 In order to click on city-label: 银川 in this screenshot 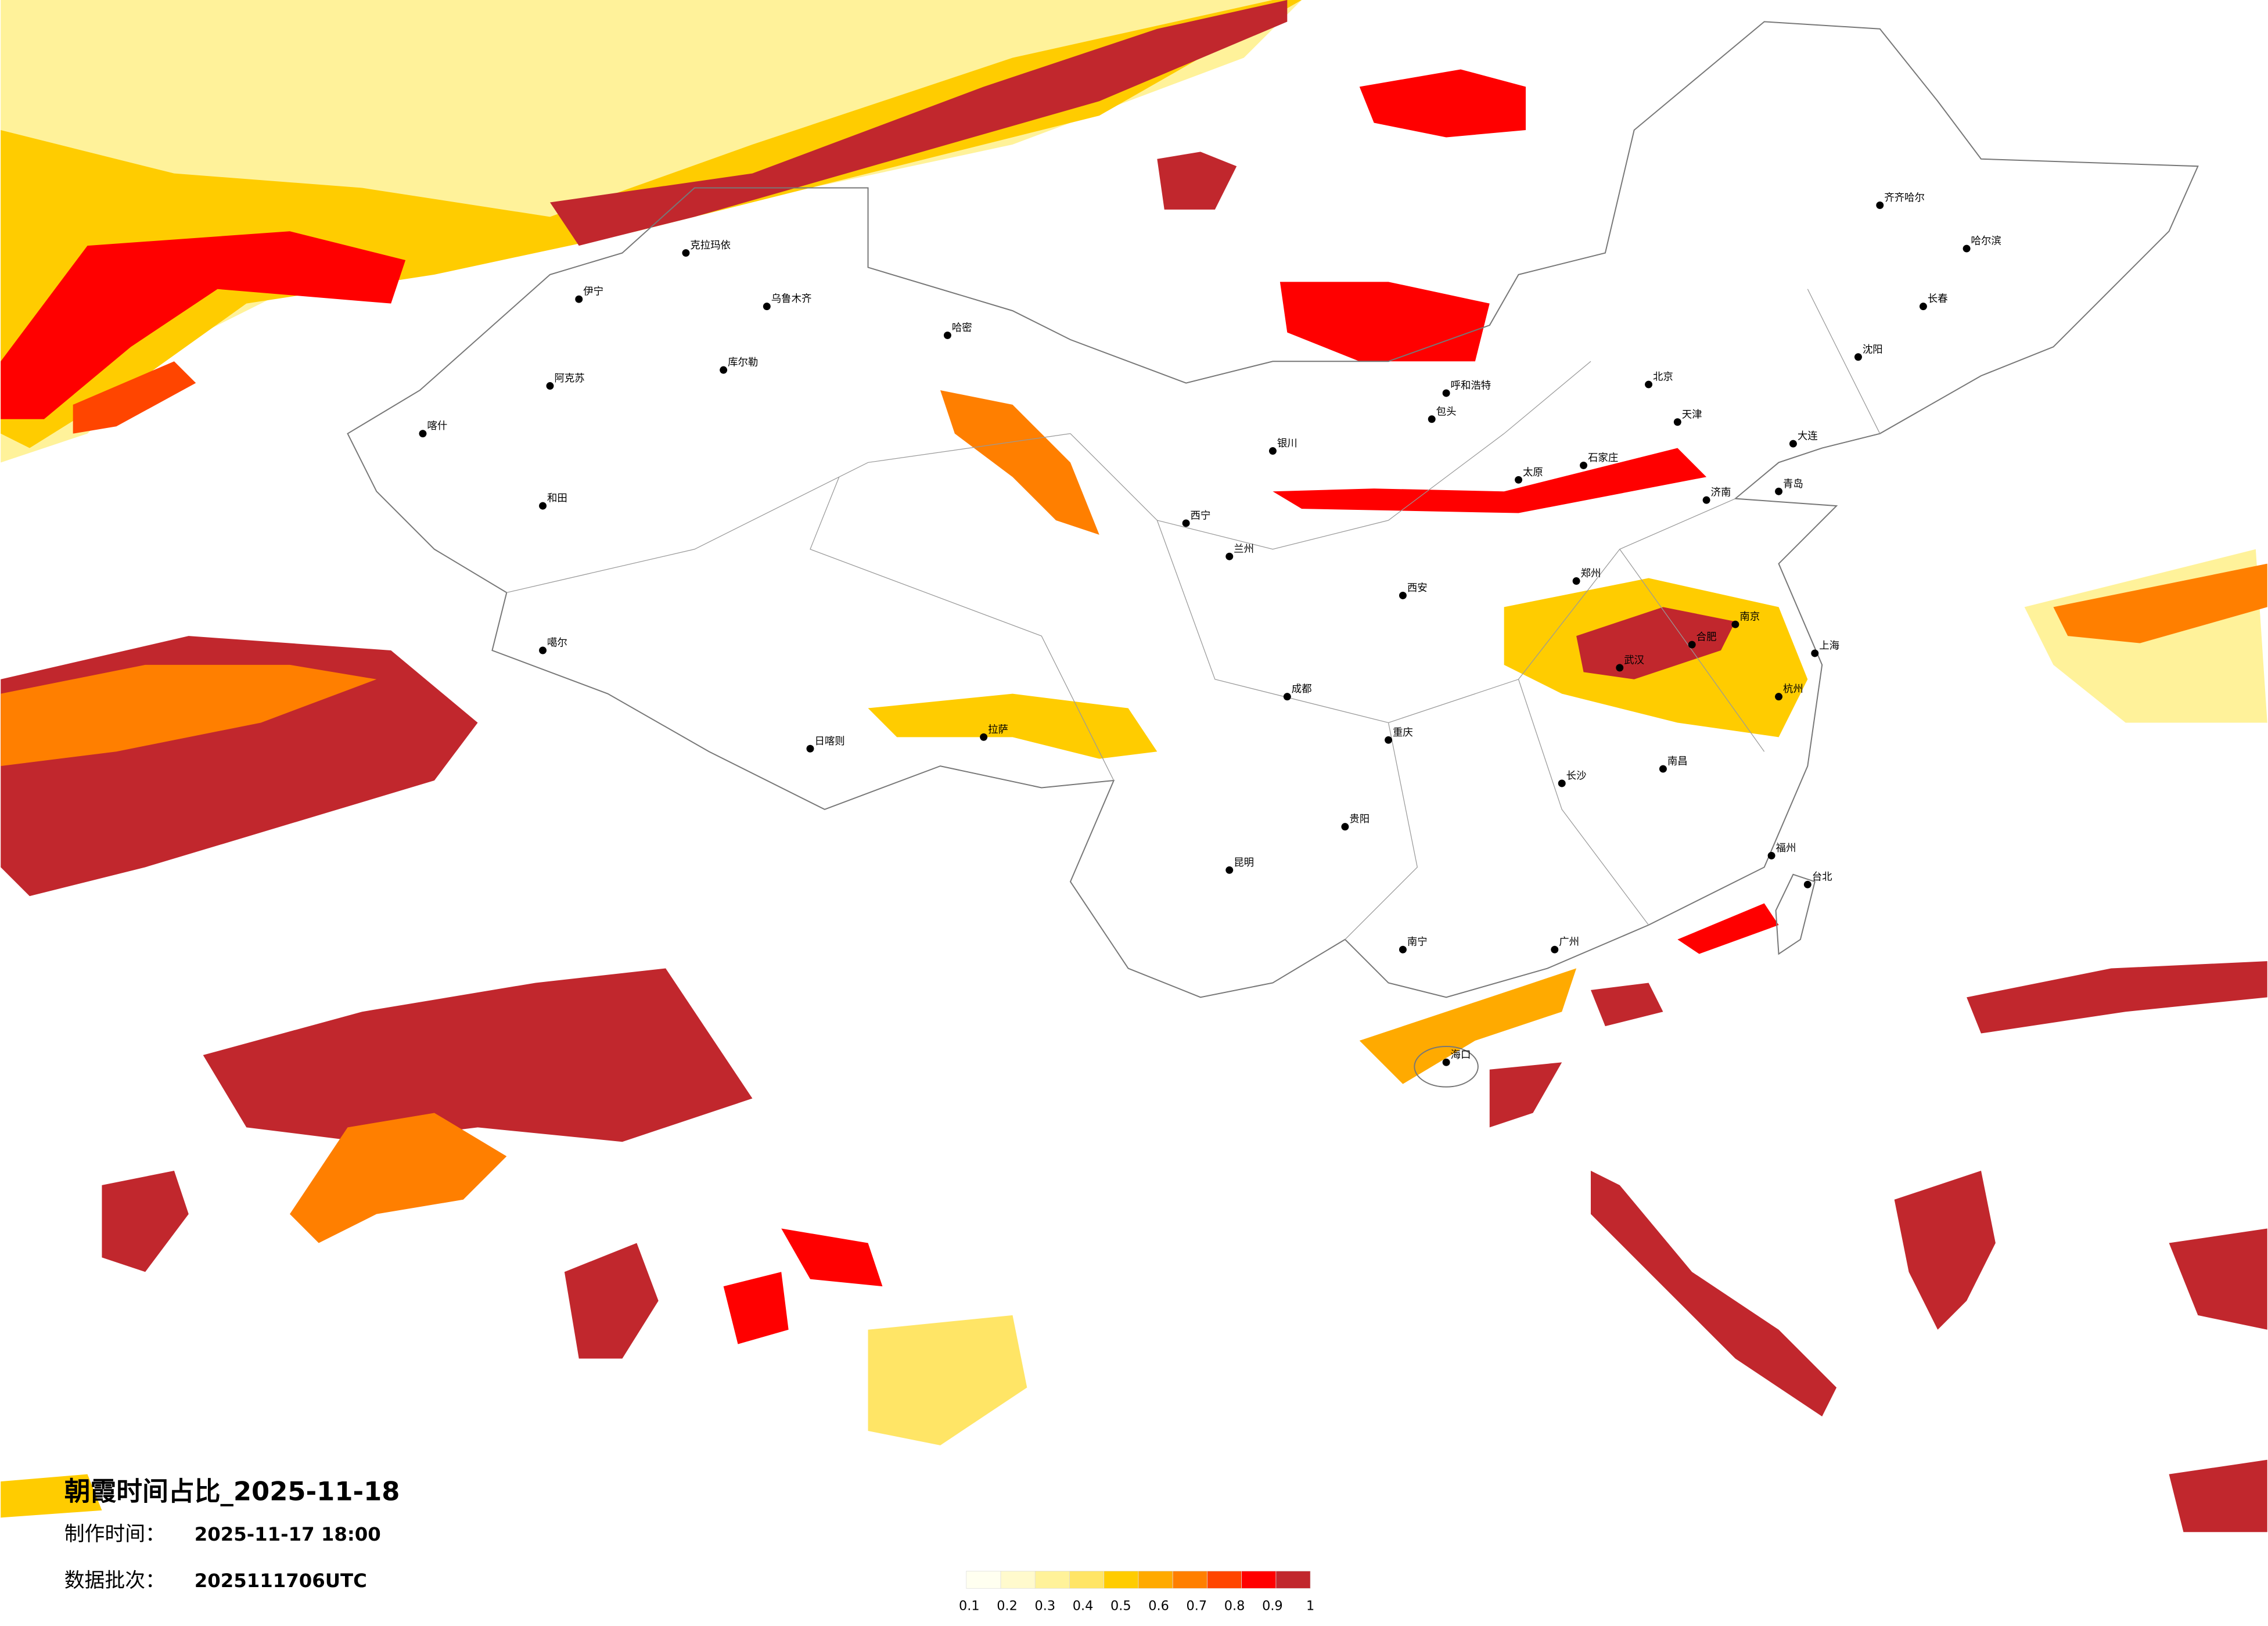, I will do `click(1287, 444)`.